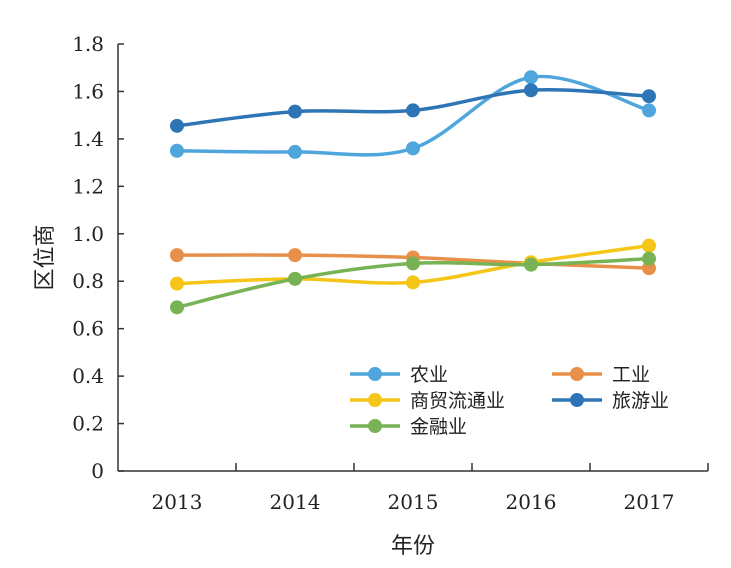 This screenshot has height=568, width=731. Describe the element at coordinates (413, 502) in the screenshot. I see `x-tick-label: 2015` at that location.